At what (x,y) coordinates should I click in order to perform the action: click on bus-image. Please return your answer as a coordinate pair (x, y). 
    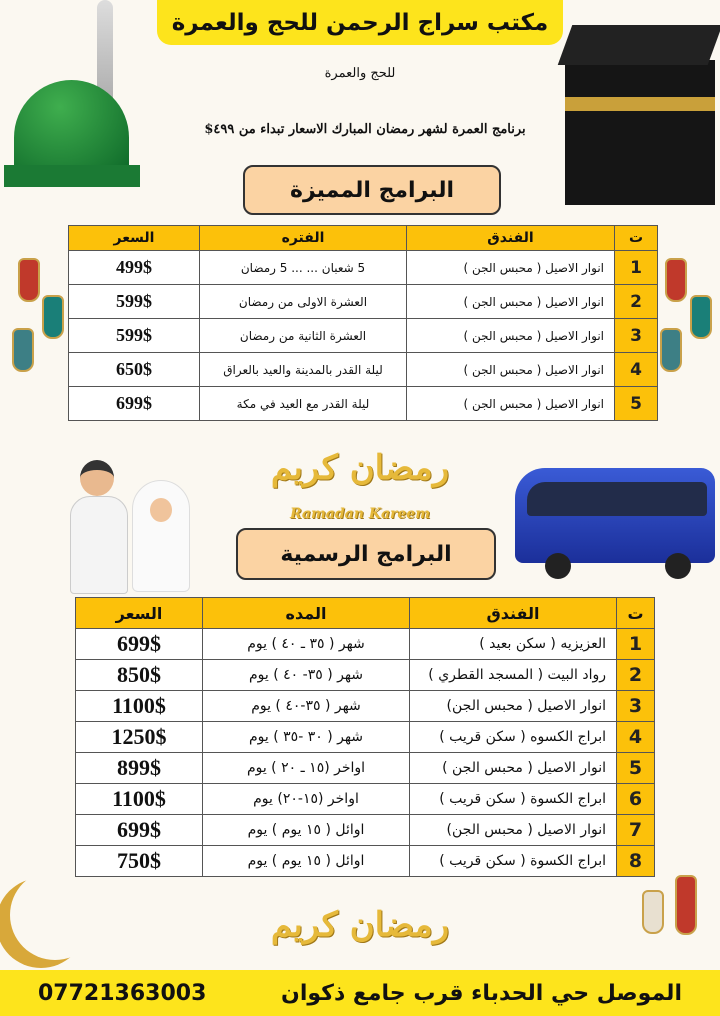
    Looking at the image, I should click on (615, 525).